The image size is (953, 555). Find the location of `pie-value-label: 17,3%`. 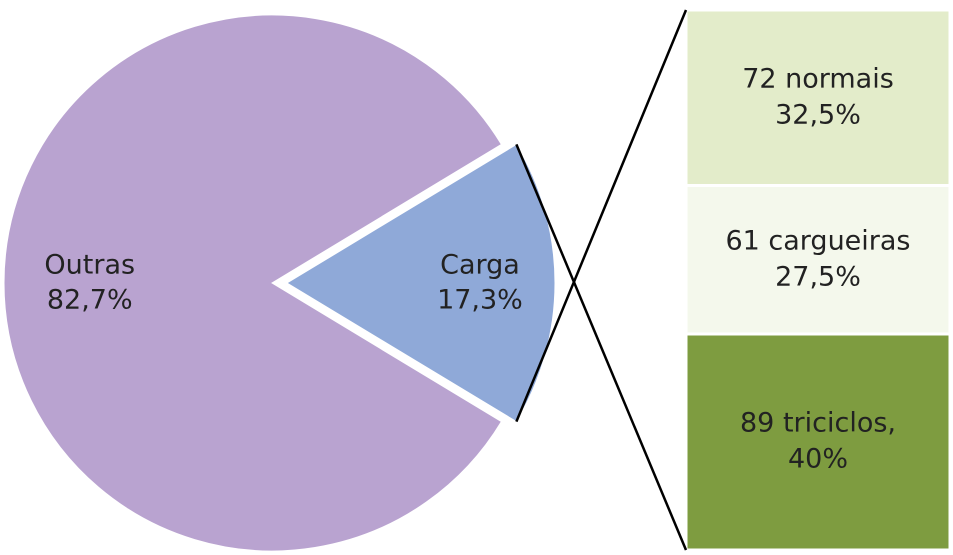

pie-value-label: 17,3% is located at coordinates (480, 300).